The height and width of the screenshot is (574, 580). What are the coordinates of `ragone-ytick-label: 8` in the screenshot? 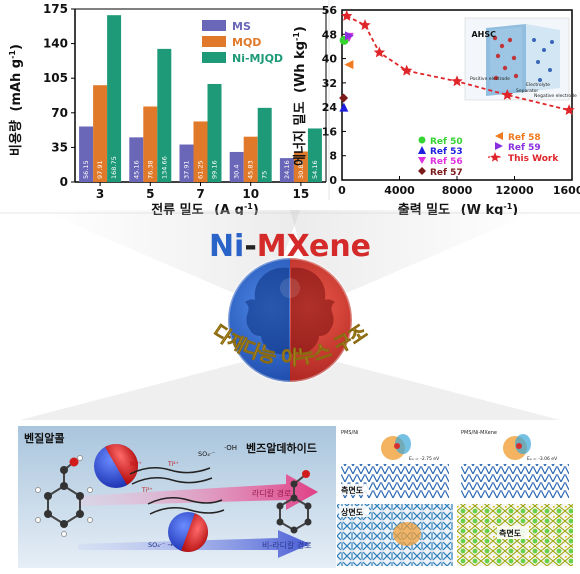 It's located at (333, 156).